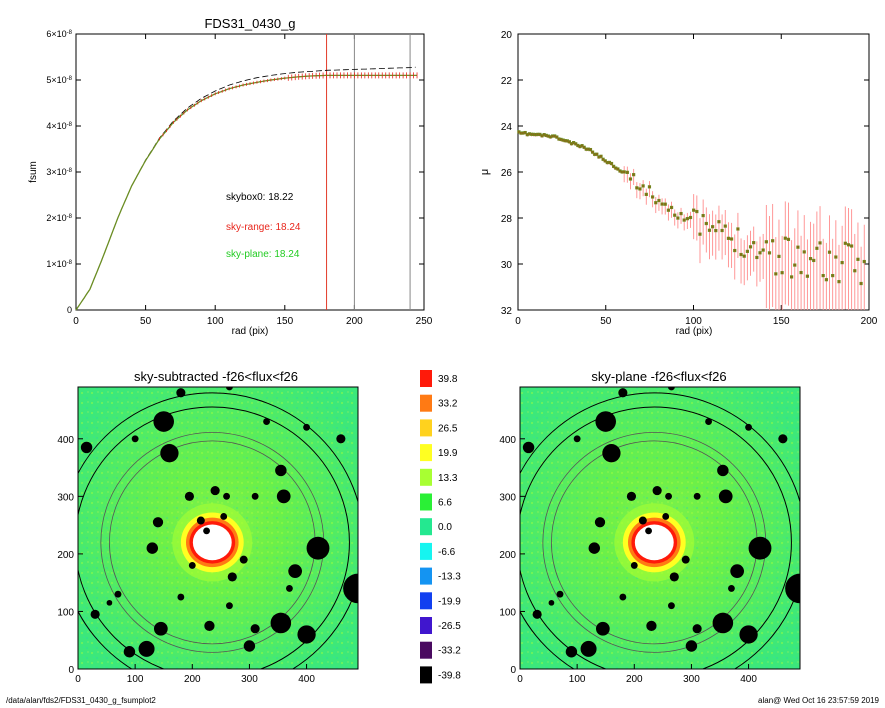 This screenshot has height=708, width=885. Describe the element at coordinates (135, 679) in the screenshot. I see `image-xtick-label: 100` at that location.